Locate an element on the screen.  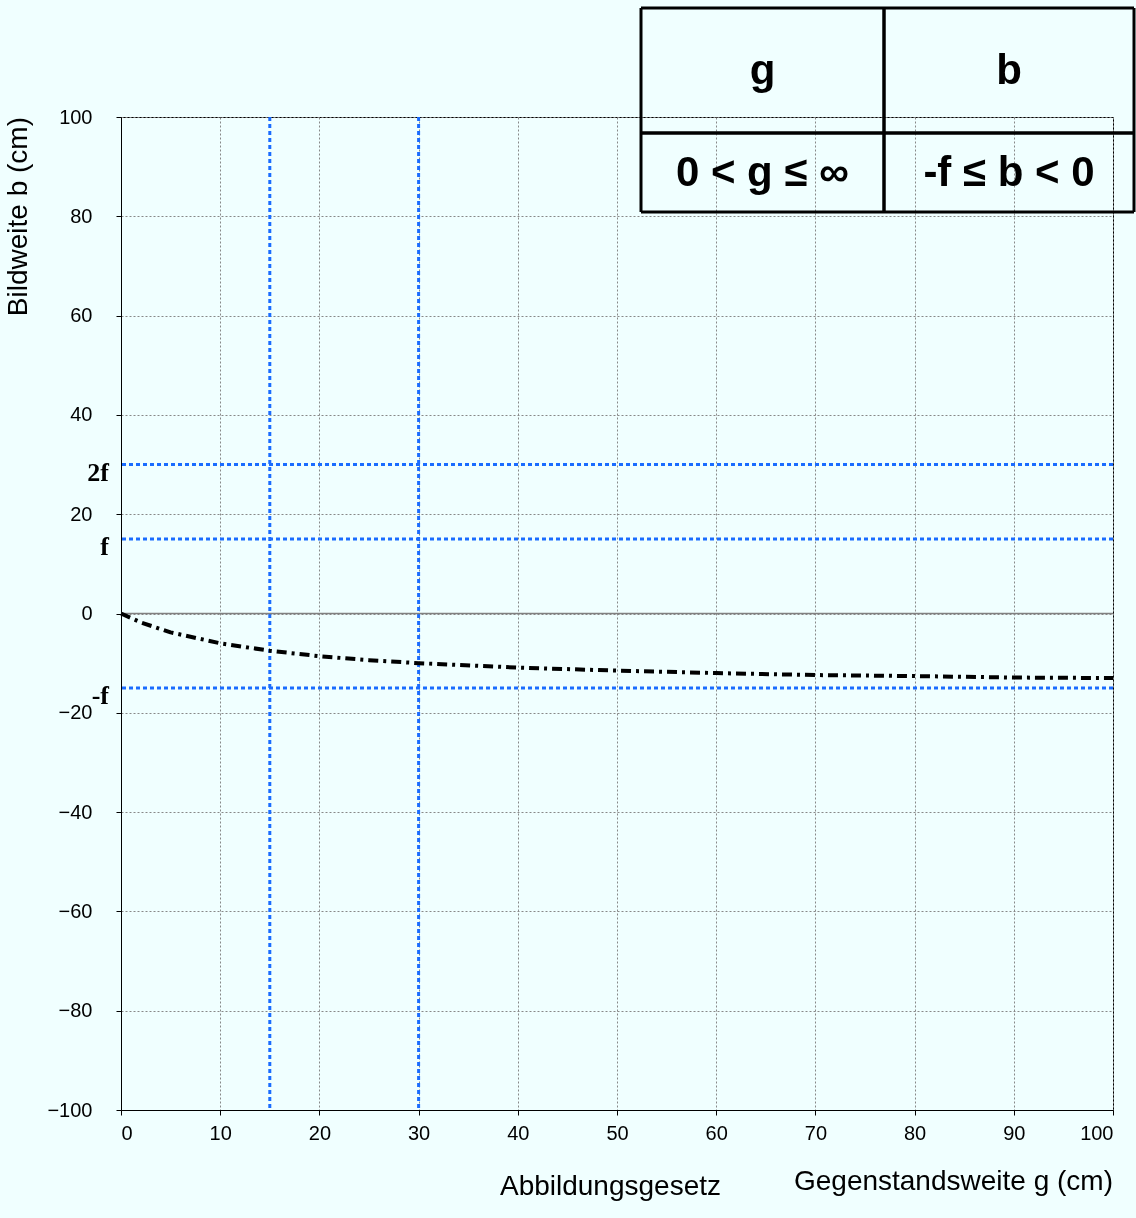
x-tick-label: 10 is located at coordinates (220, 1132).